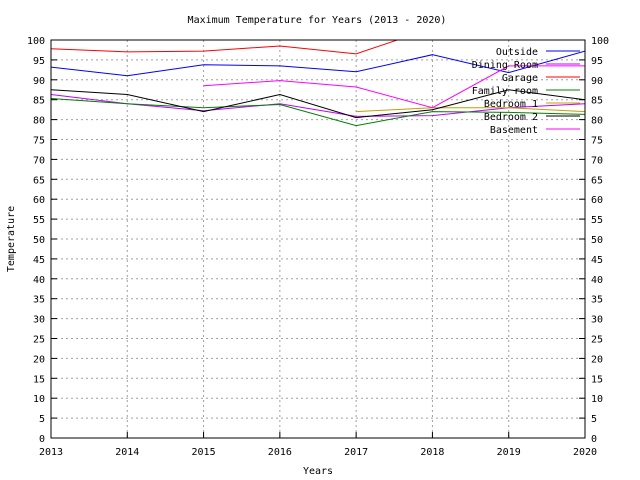  What do you see at coordinates (39, 220) in the screenshot?
I see `y-tick-label: 55` at bounding box center [39, 220].